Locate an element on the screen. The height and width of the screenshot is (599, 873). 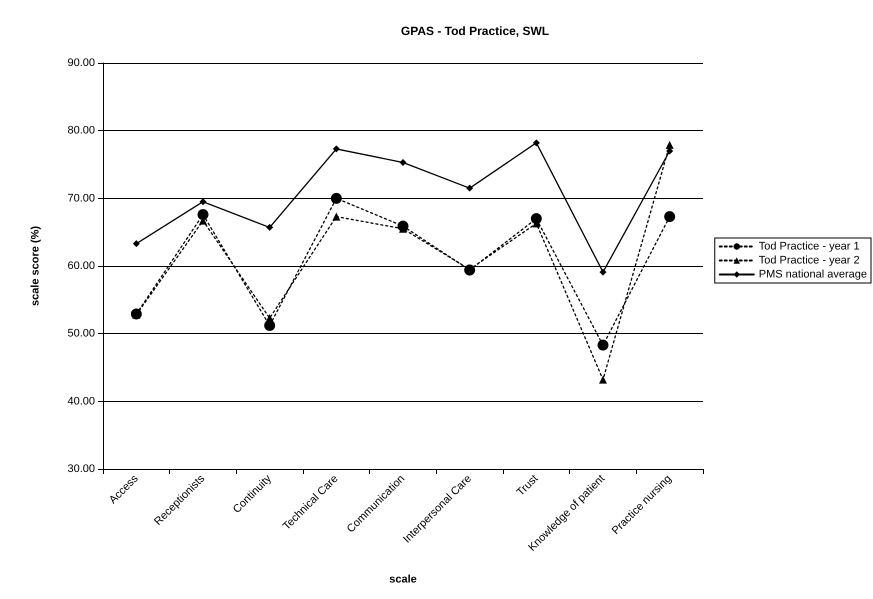
legend-label: Tod Practice - year 1 is located at coordinates (809, 246).